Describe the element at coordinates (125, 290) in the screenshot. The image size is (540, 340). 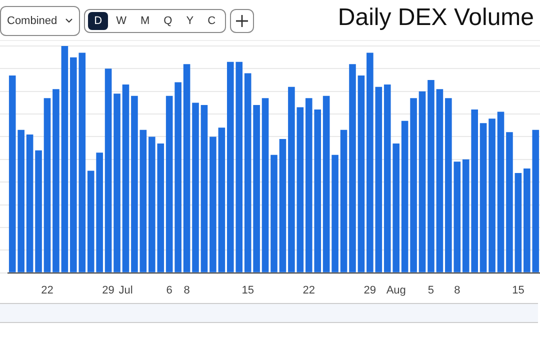
I see `x-tick-label: Jul` at that location.